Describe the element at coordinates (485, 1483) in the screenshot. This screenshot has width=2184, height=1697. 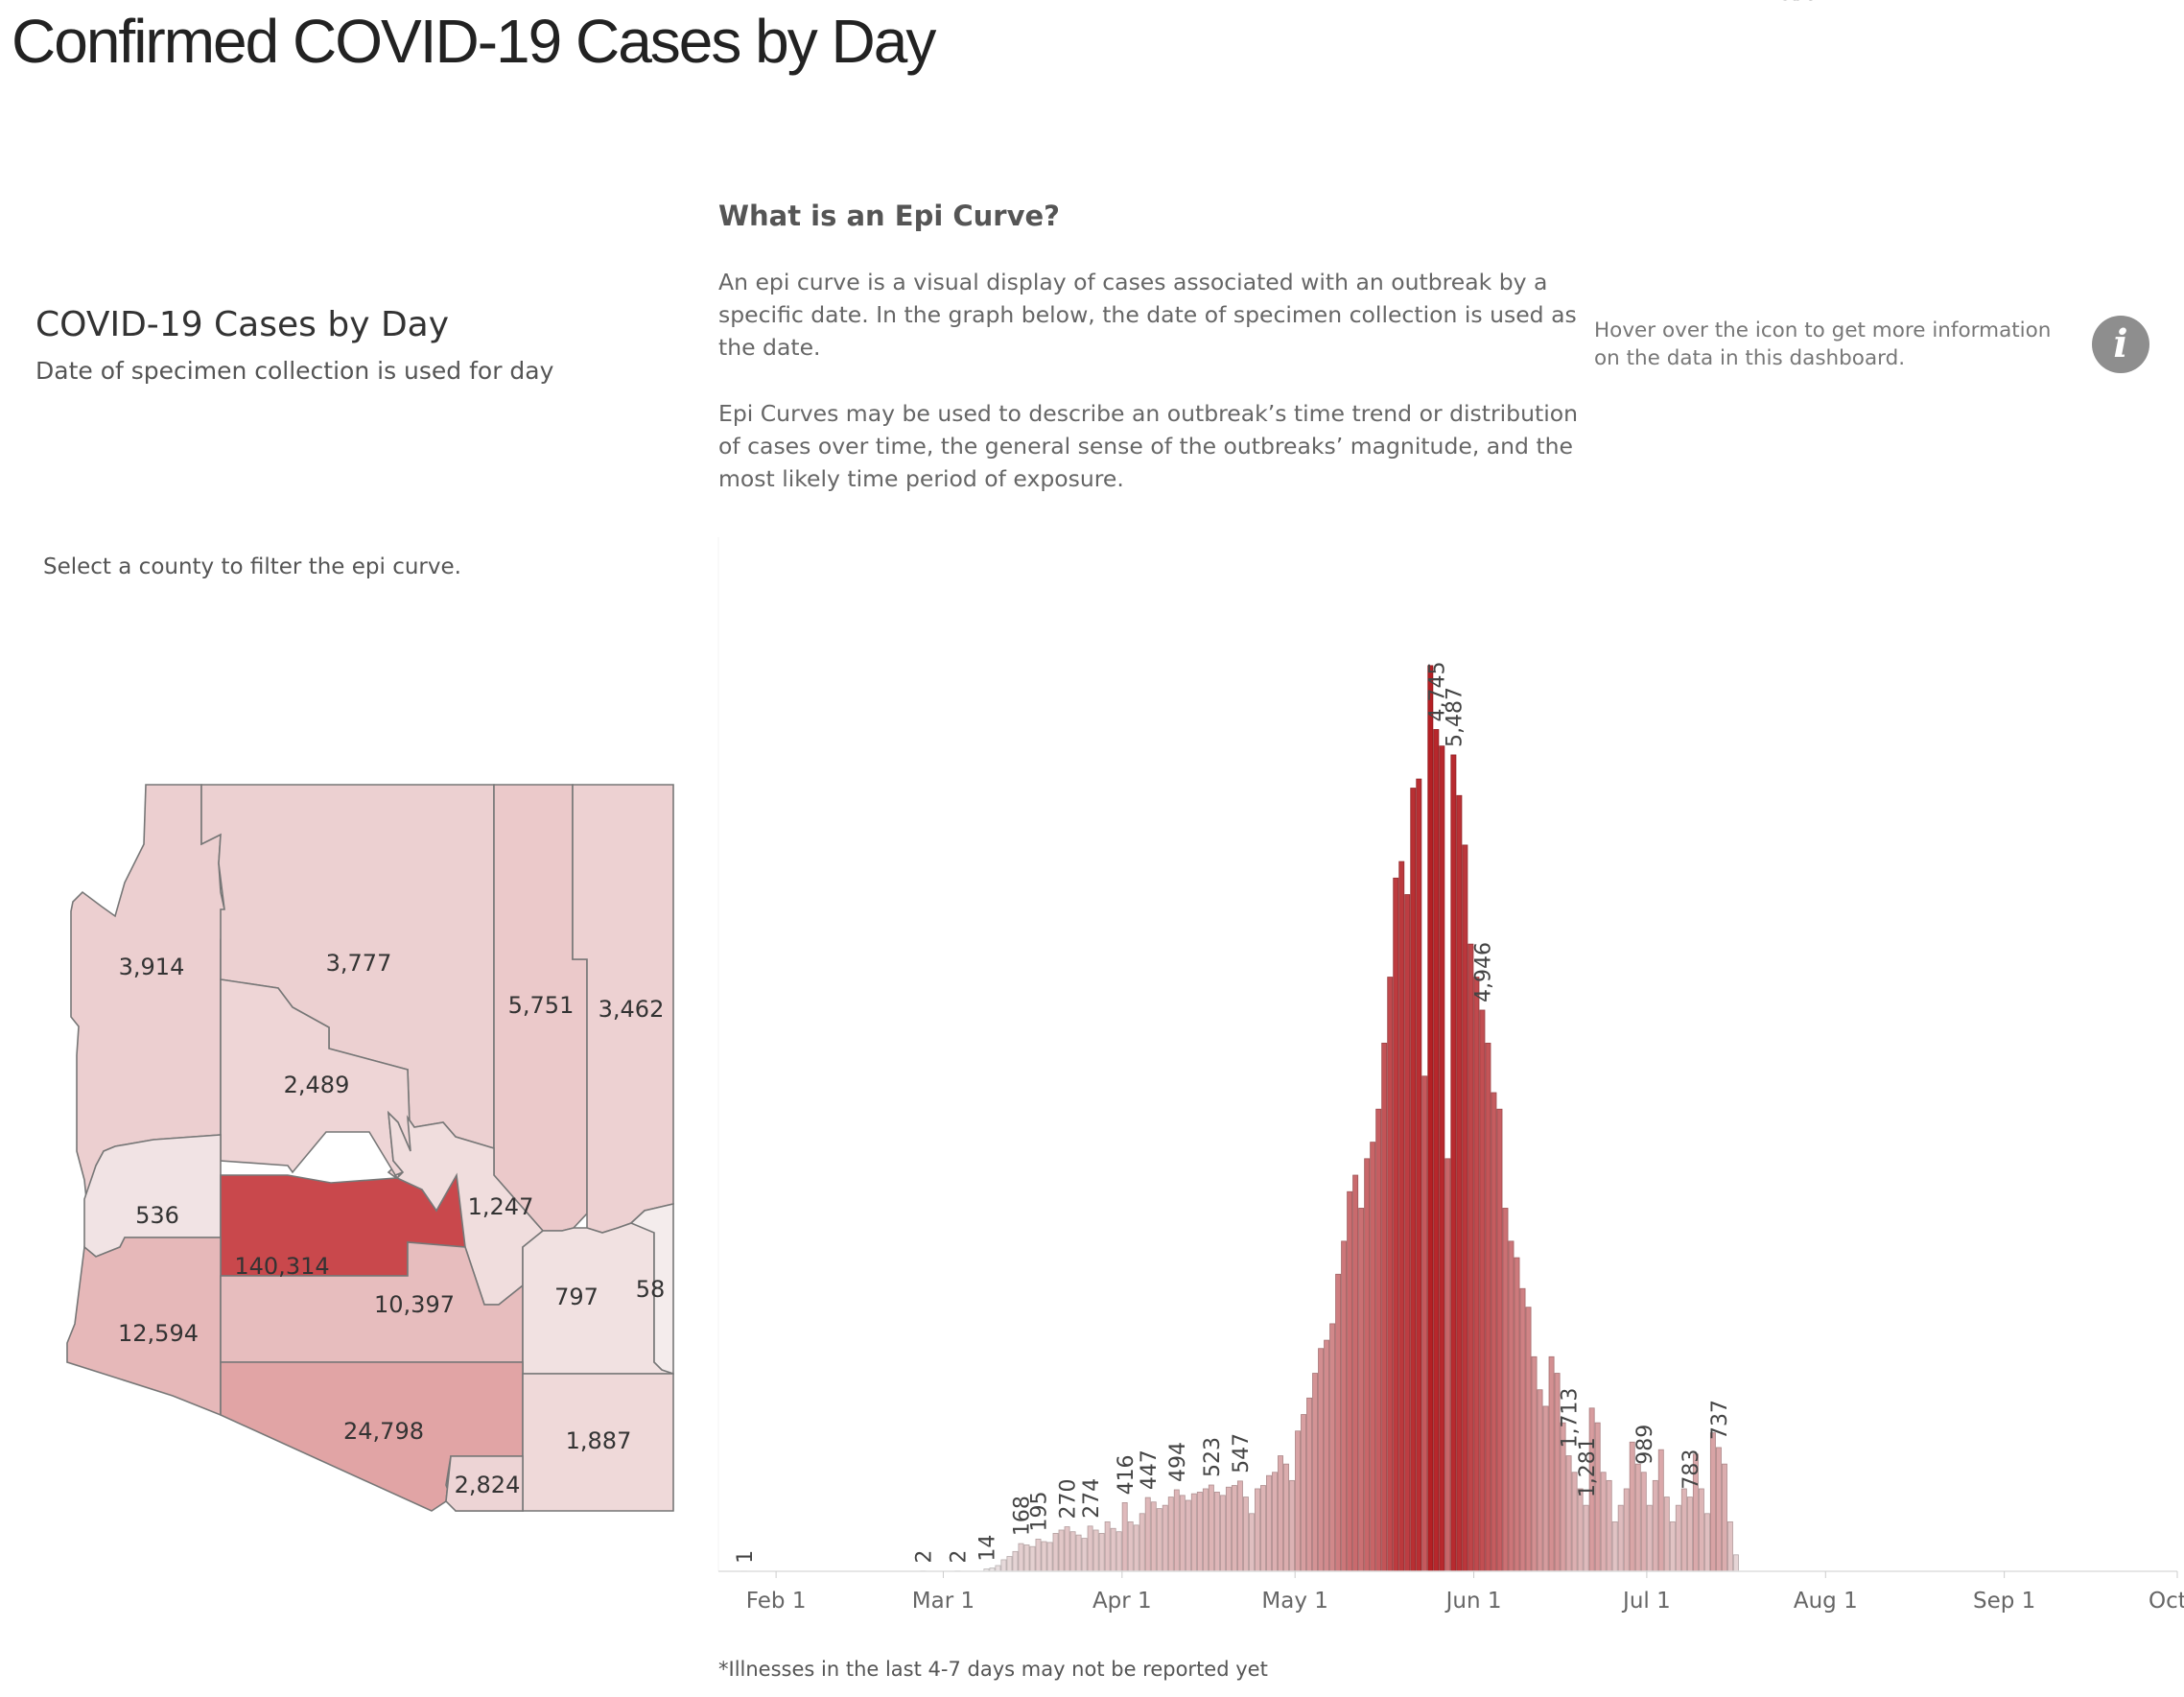
I see `county-santa-cruz` at that location.